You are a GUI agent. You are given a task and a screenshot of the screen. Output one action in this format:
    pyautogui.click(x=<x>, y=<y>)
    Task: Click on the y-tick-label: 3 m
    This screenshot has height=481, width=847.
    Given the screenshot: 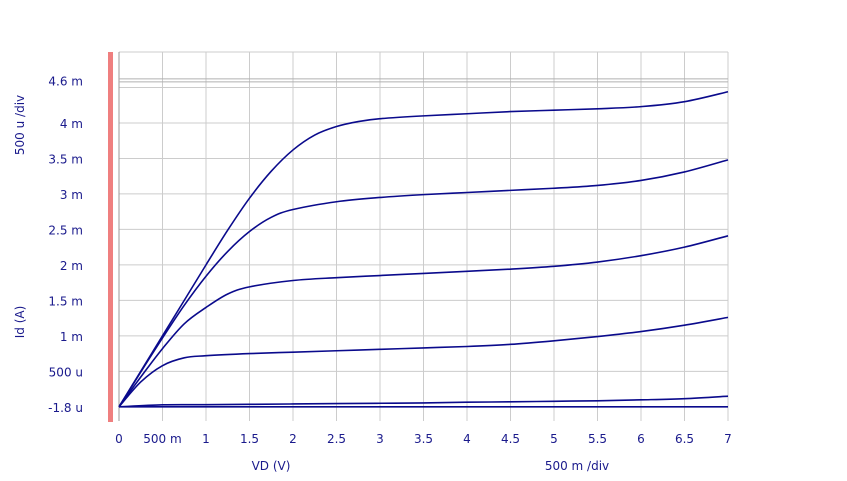 What is the action you would take?
    pyautogui.click(x=71, y=195)
    